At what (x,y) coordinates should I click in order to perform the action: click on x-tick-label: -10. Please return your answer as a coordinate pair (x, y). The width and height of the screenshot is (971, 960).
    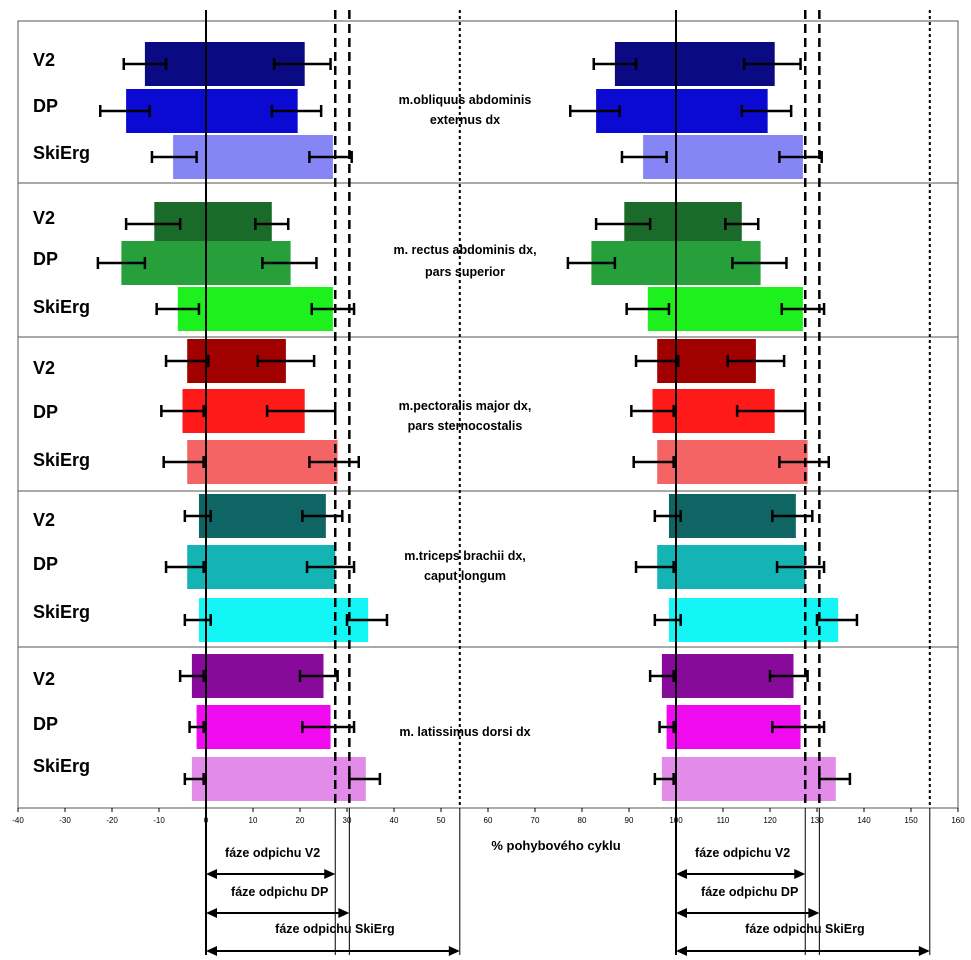
    Looking at the image, I should click on (159, 820).